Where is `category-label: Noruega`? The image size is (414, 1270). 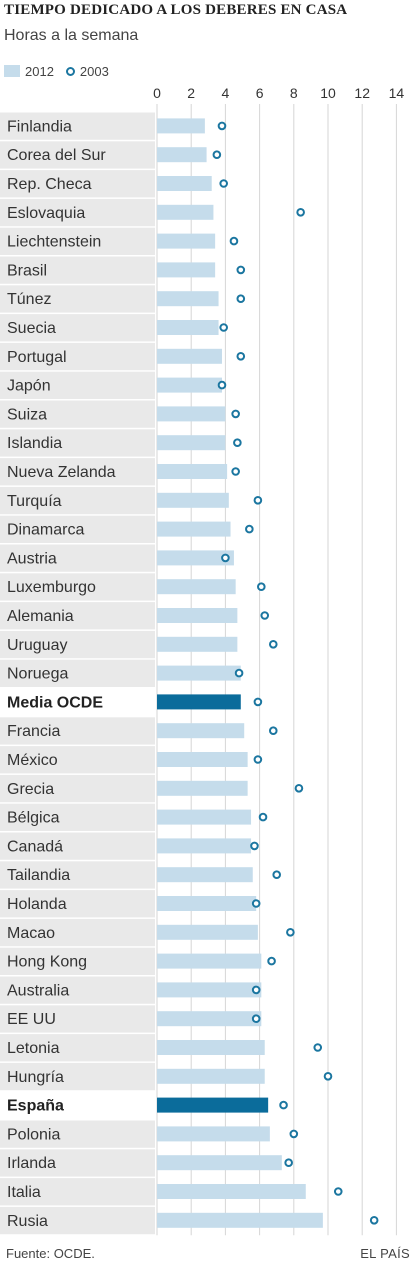 category-label: Noruega is located at coordinates (37, 674).